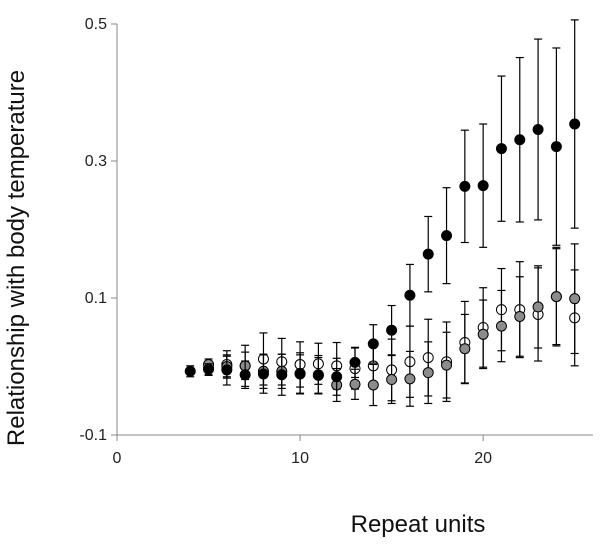 The width and height of the screenshot is (600, 546). What do you see at coordinates (98, 230) in the screenshot?
I see `y-ticks: -0.1 0.1 0.3 0.5` at bounding box center [98, 230].